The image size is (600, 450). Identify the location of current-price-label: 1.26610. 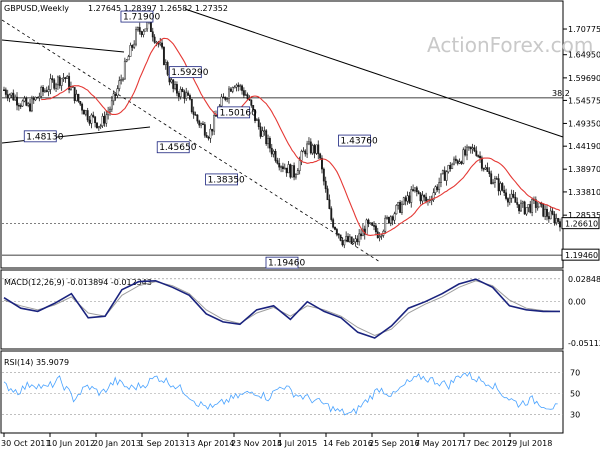
(581, 224).